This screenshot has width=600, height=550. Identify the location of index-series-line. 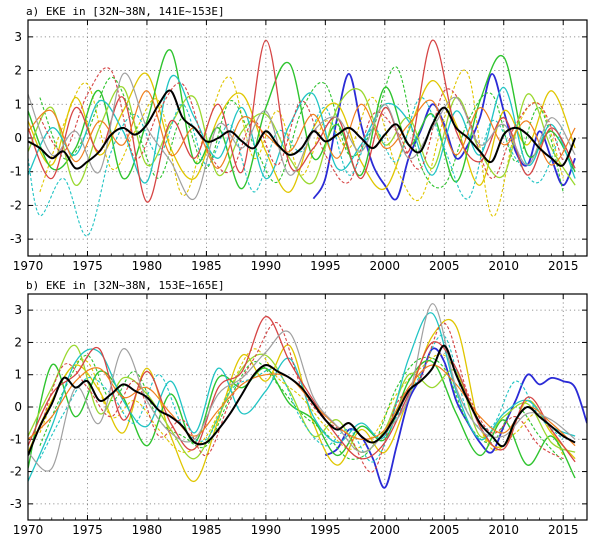
(302, 129).